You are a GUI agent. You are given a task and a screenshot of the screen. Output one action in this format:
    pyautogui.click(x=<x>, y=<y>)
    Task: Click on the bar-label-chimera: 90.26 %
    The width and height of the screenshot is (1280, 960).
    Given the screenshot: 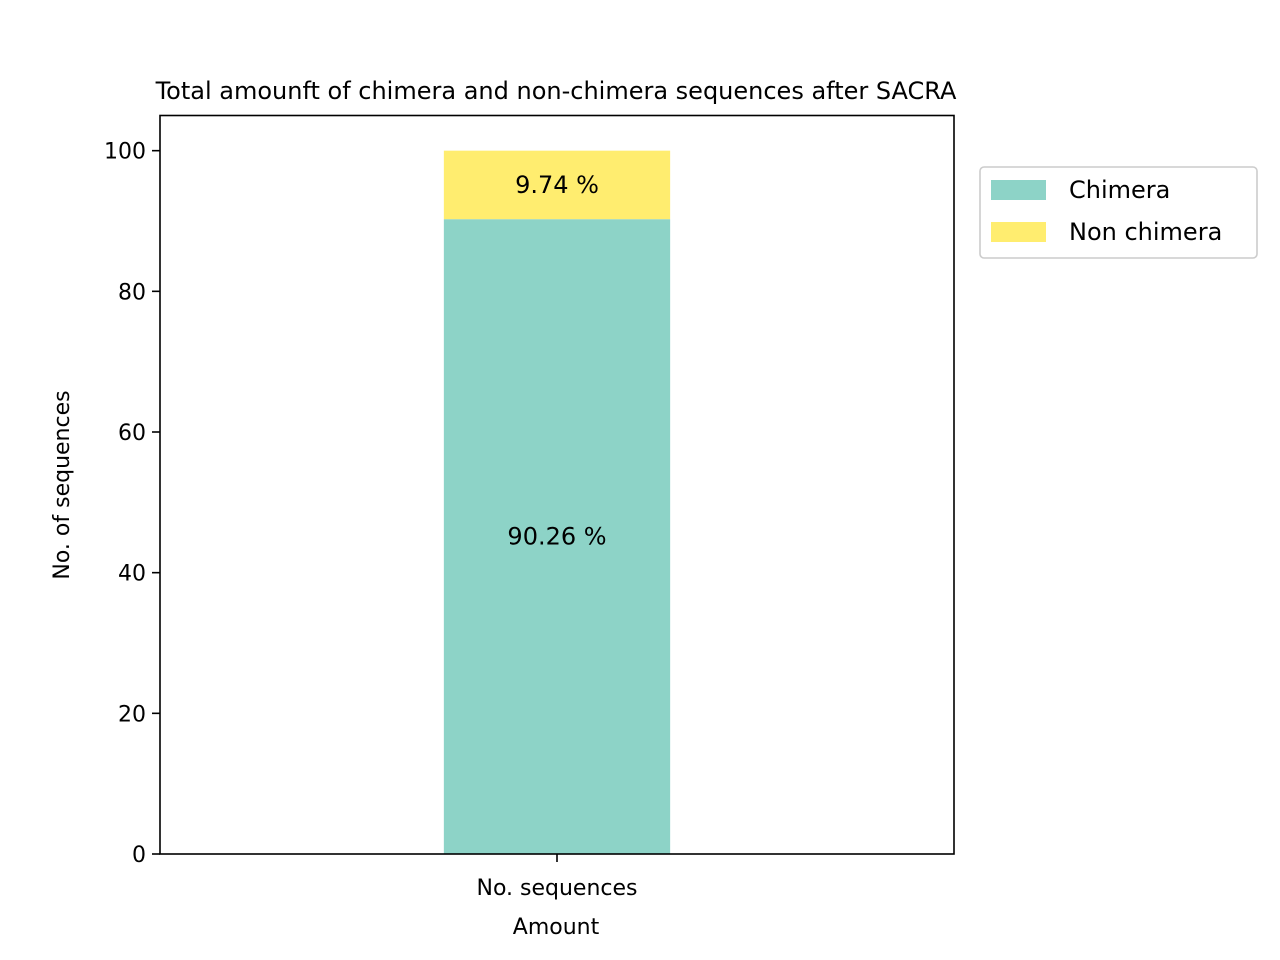 What is the action you would take?
    pyautogui.click(x=556, y=537)
    